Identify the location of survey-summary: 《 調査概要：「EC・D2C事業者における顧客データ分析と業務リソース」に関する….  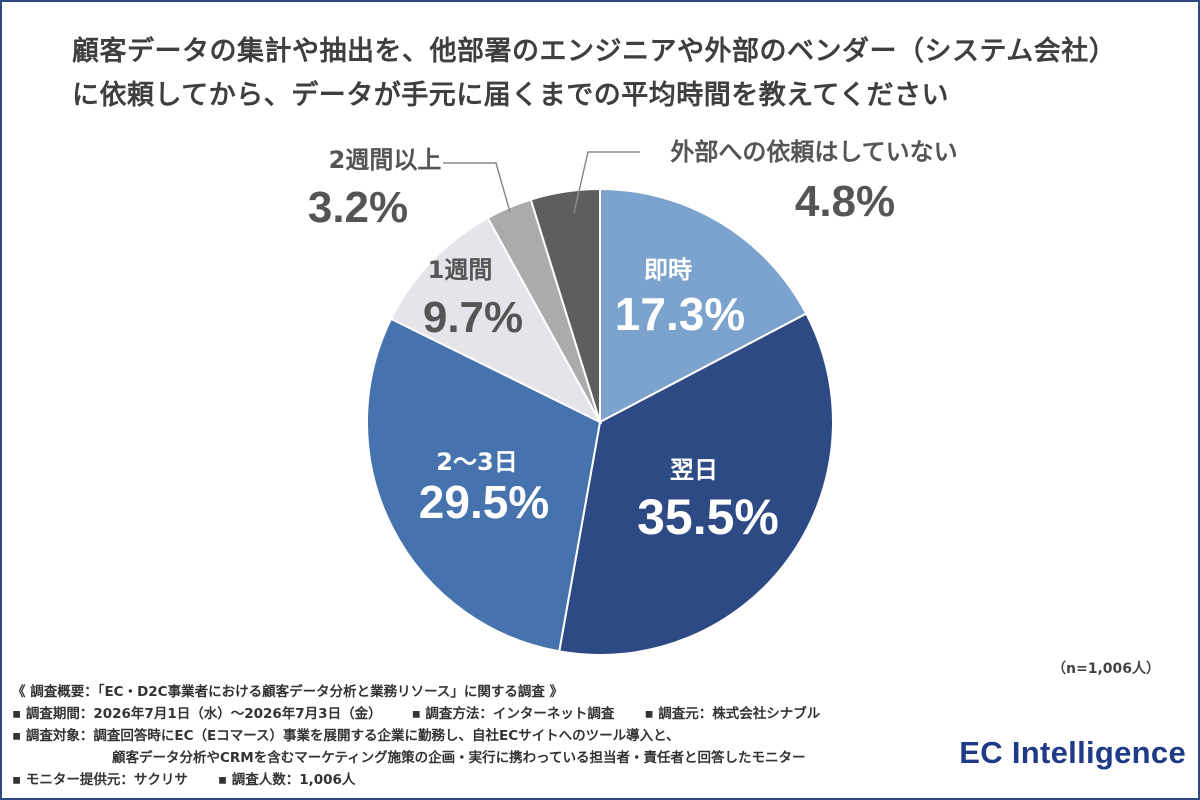
(288, 692).